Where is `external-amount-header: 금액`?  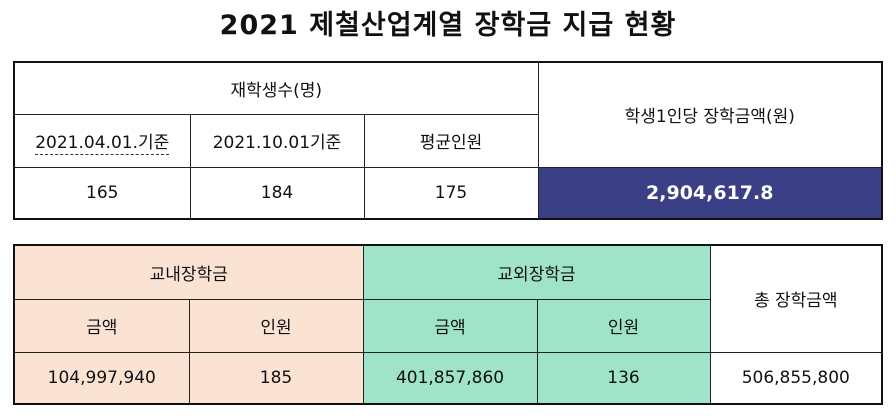
external-amount-header: 금액 is located at coordinates (450, 325).